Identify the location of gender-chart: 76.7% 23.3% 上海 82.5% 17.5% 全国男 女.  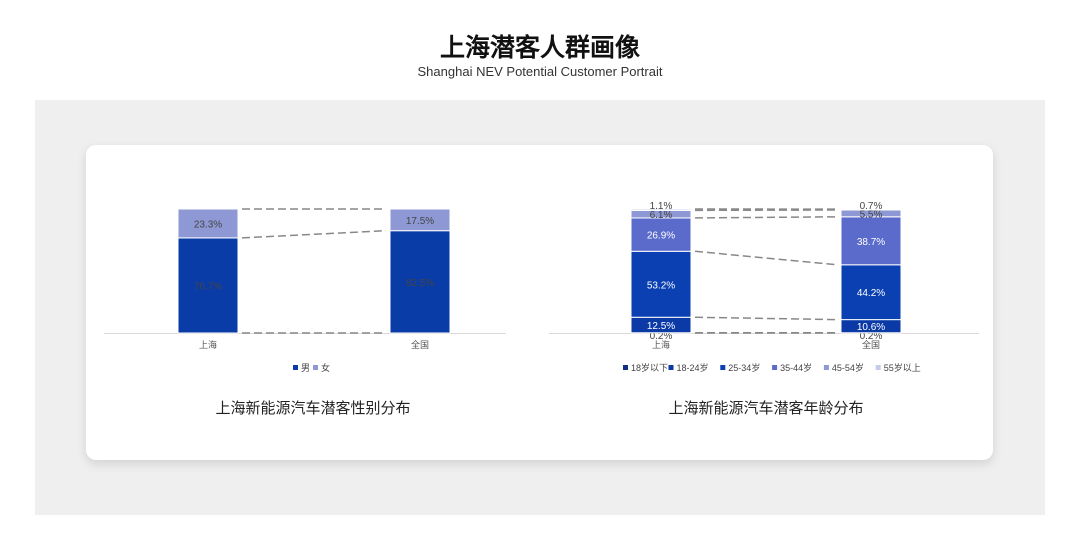
(305, 290).